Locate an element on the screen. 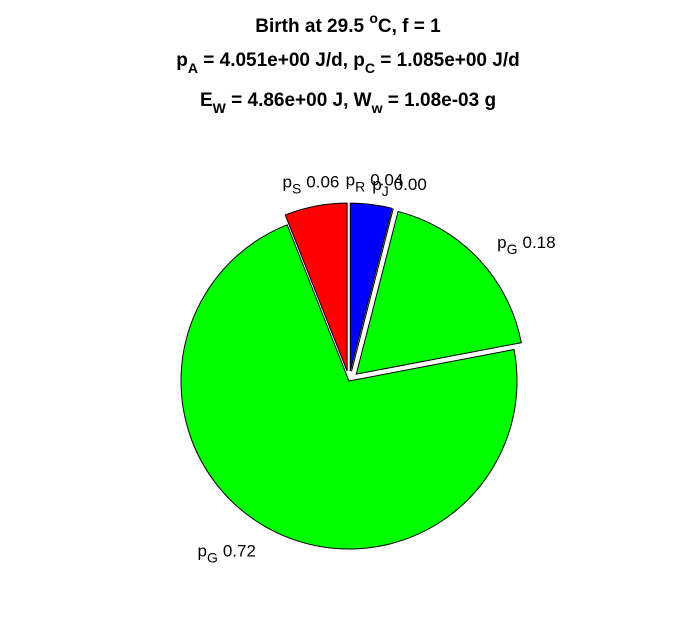  slice-label-value: 0.00 is located at coordinates (410, 184).